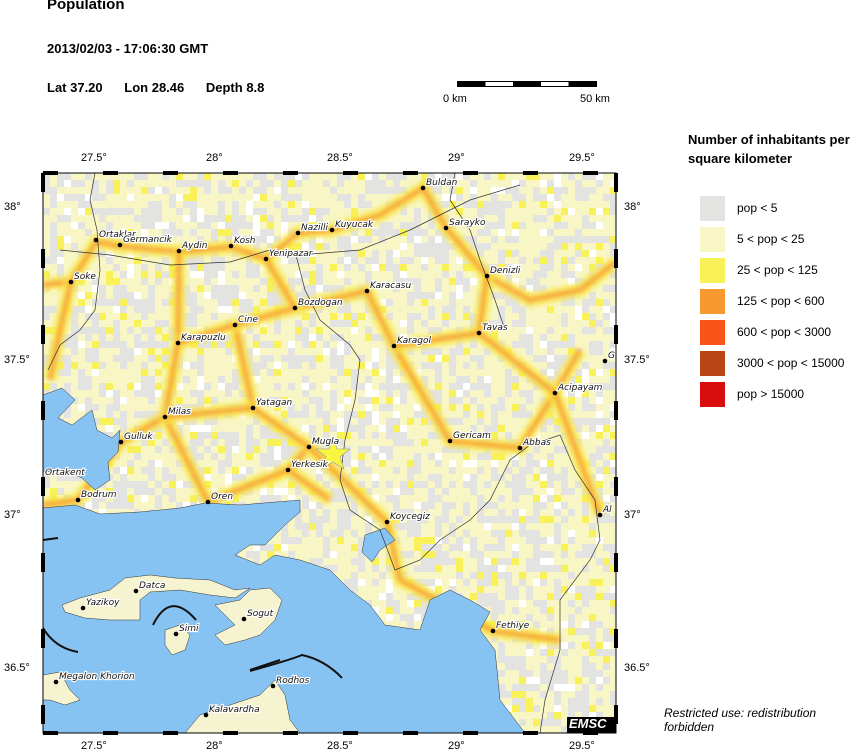  Describe the element at coordinates (712, 239) in the screenshot. I see `legend-swatch` at that location.